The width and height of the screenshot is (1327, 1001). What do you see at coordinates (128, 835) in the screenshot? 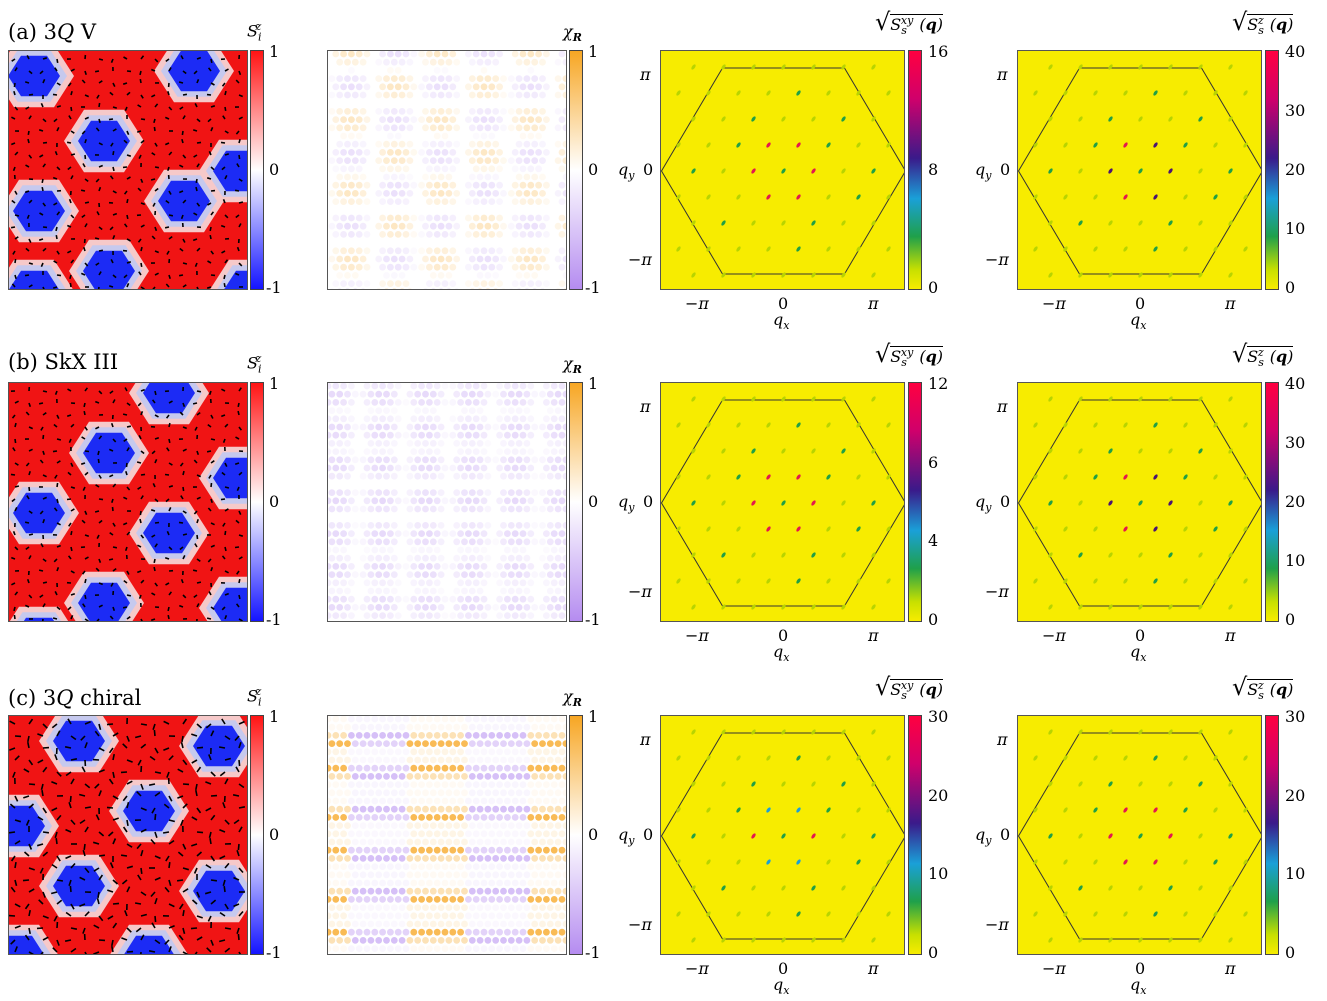
I see `sz-map-panel` at bounding box center [128, 835].